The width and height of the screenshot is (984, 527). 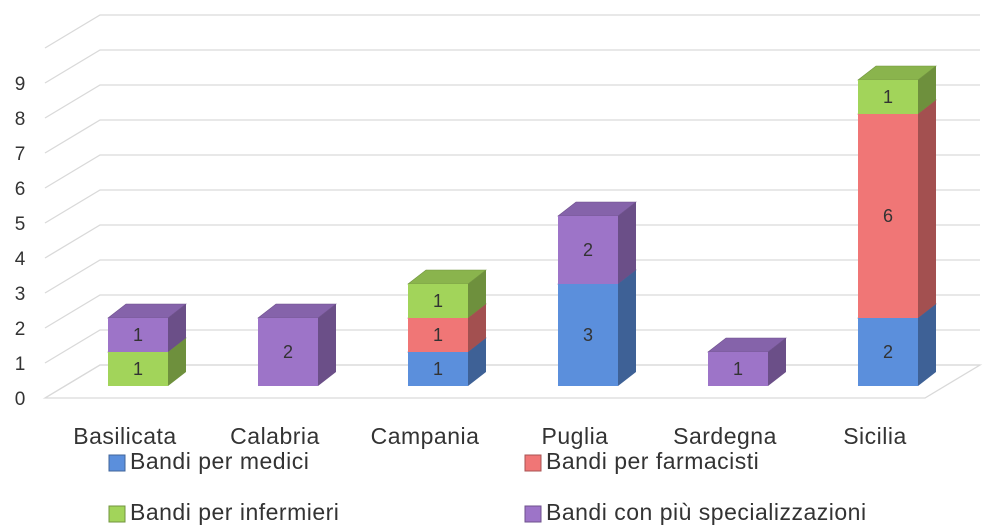 I want to click on legend-label: Bandi per infermieri, so click(x=234, y=512).